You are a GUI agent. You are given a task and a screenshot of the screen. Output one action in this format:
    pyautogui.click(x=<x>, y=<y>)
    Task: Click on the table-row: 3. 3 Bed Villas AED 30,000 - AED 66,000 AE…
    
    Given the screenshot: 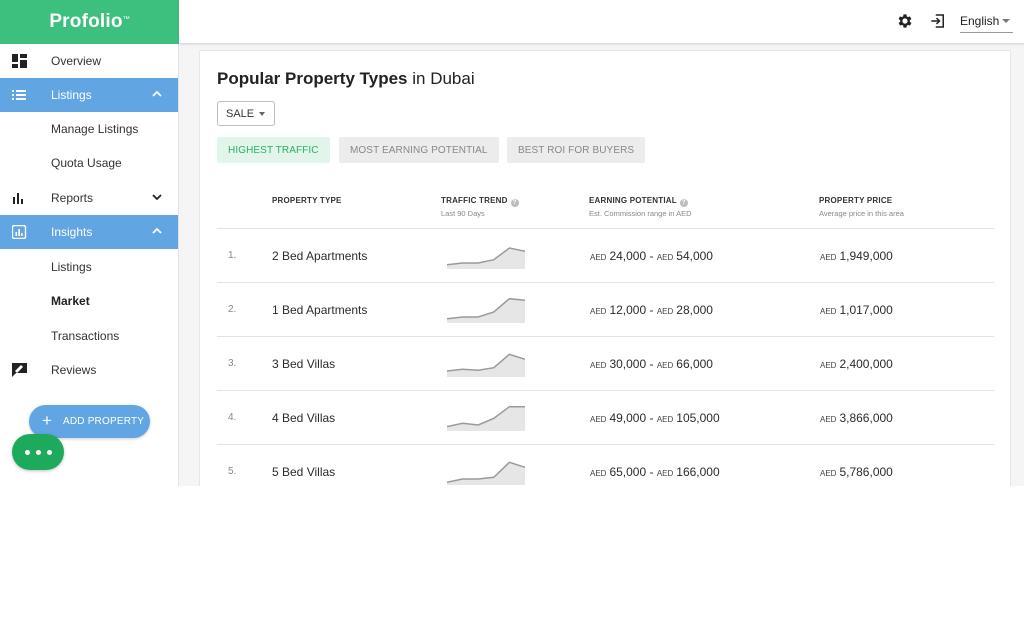 What is the action you would take?
    pyautogui.click(x=605, y=363)
    